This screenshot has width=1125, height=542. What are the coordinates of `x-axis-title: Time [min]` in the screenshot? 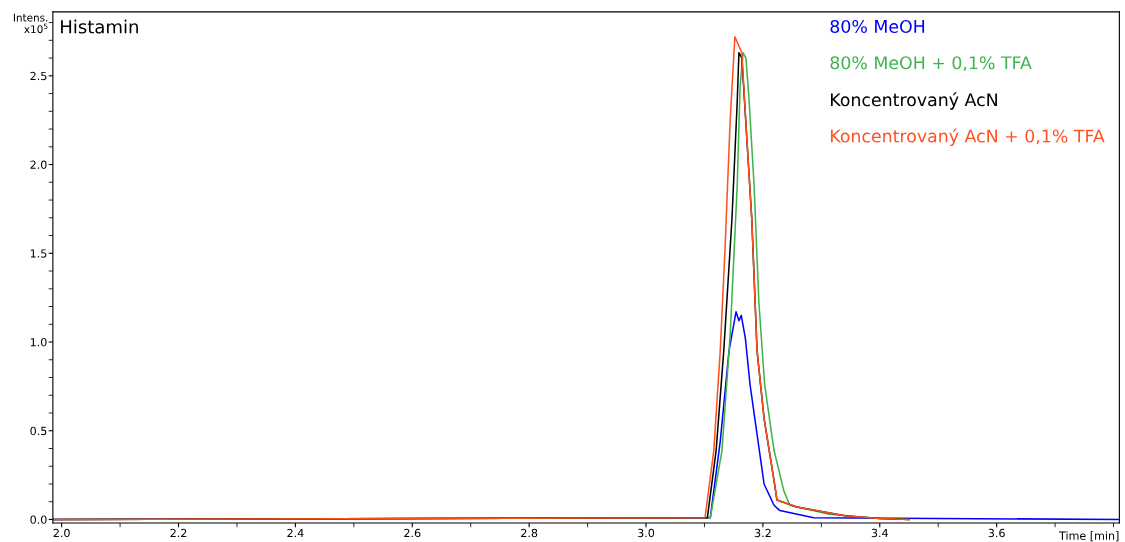 It's located at (1089, 536).